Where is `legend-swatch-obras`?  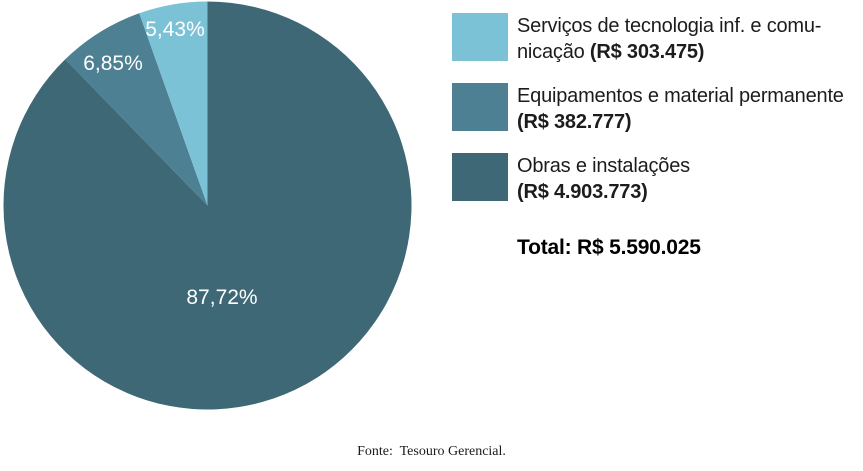 legend-swatch-obras is located at coordinates (480, 177).